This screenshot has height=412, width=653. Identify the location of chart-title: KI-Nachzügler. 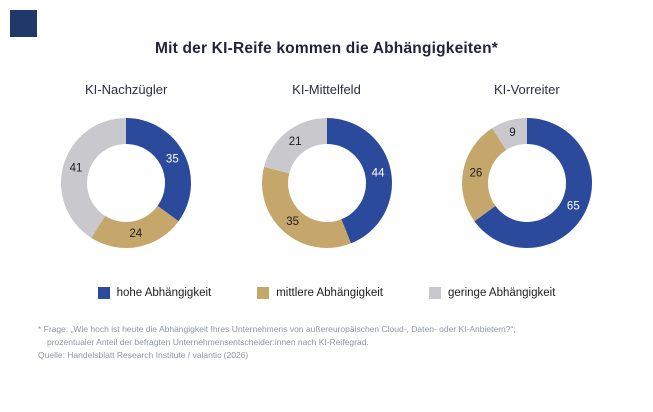
(126, 89).